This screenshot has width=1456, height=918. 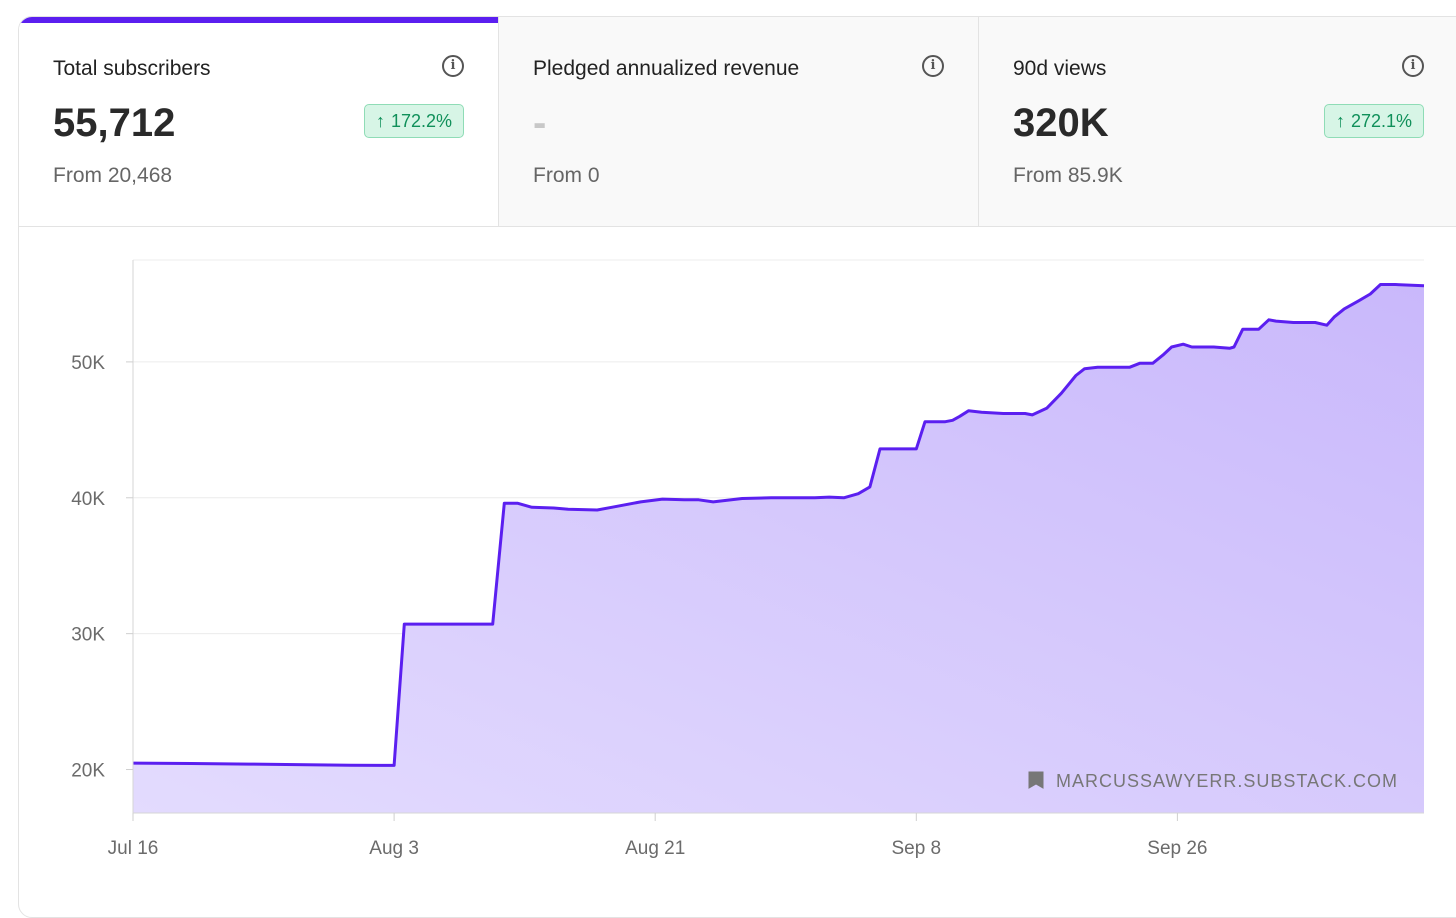 I want to click on metric-label: Pledged annualized revenue, so click(x=666, y=68).